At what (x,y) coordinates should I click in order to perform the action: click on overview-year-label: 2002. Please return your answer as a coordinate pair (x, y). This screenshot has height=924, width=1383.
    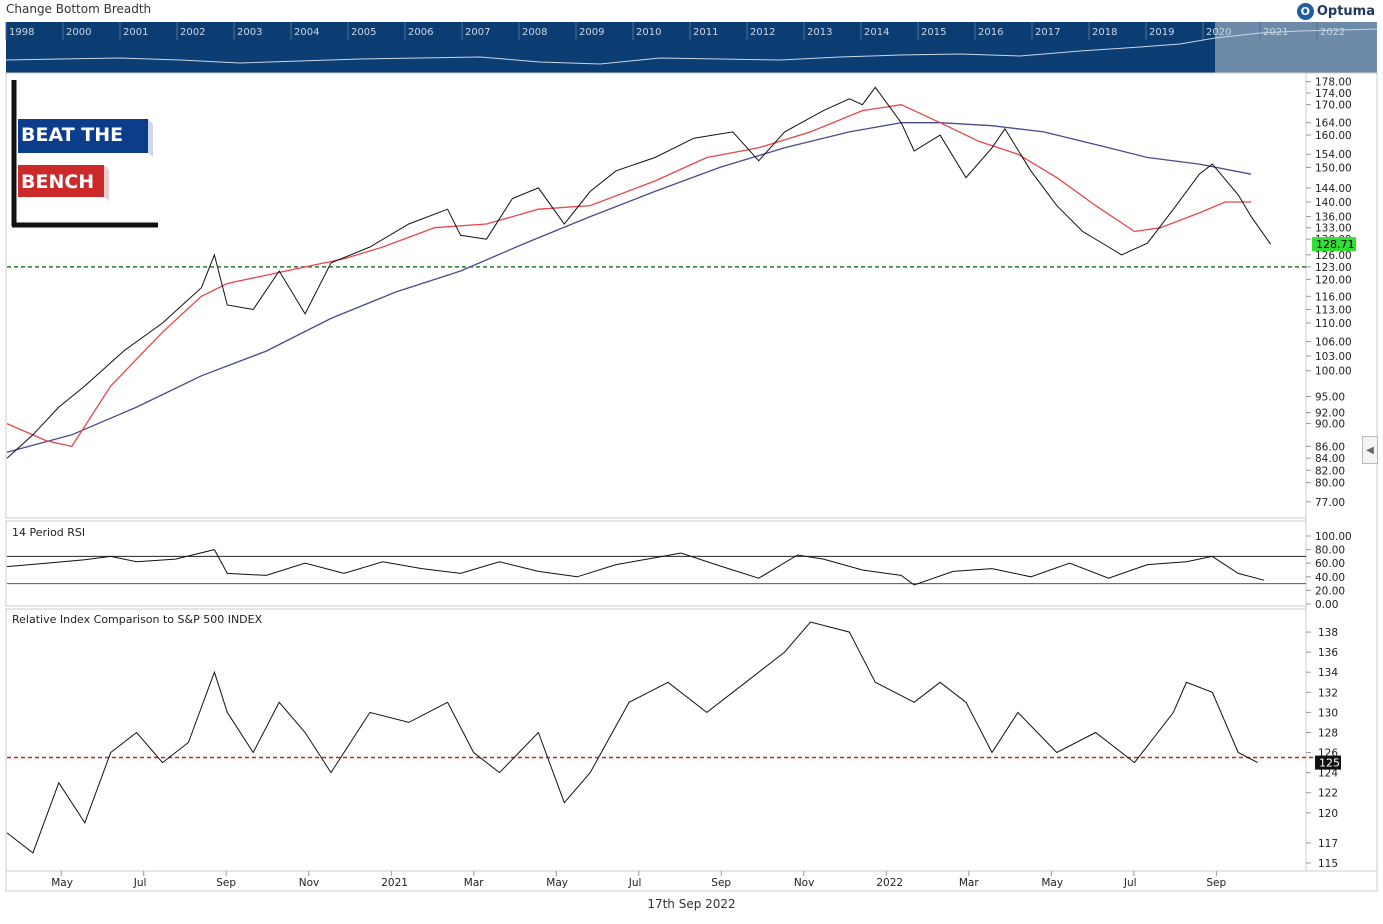
    Looking at the image, I should click on (192, 32).